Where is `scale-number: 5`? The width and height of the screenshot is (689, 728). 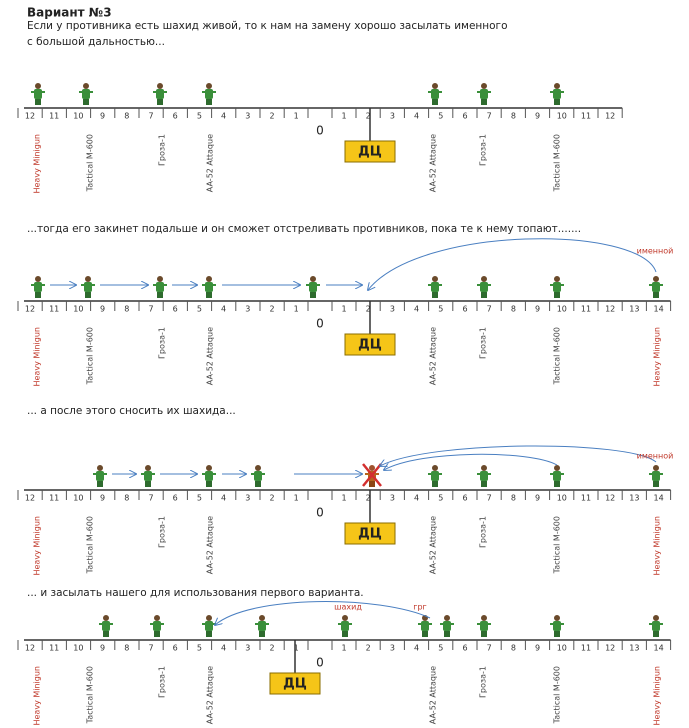
scale-number: 5 is located at coordinates (199, 648).